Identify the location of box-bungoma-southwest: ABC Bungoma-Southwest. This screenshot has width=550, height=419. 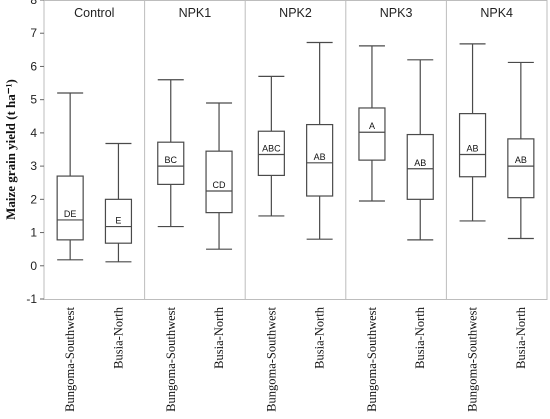
(271, 243).